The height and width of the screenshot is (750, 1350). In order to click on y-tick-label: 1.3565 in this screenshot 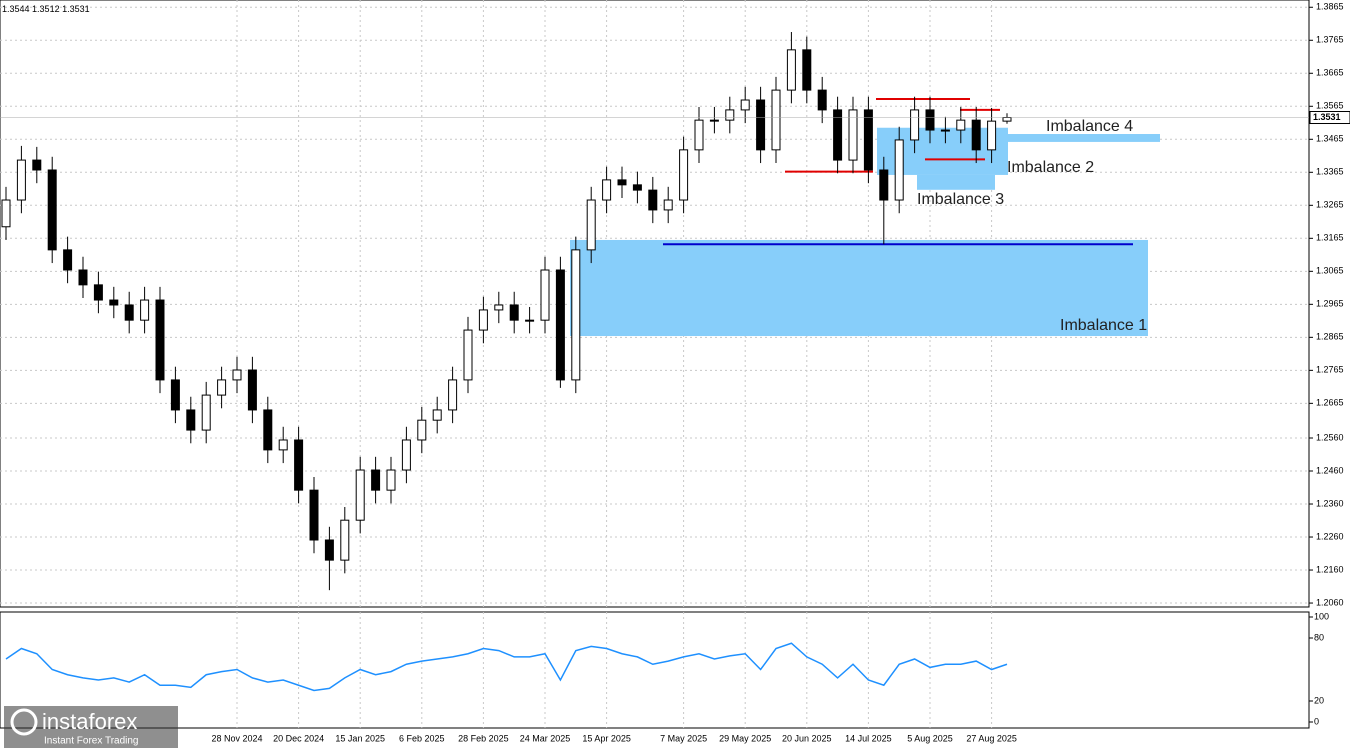, I will do `click(1330, 106)`.